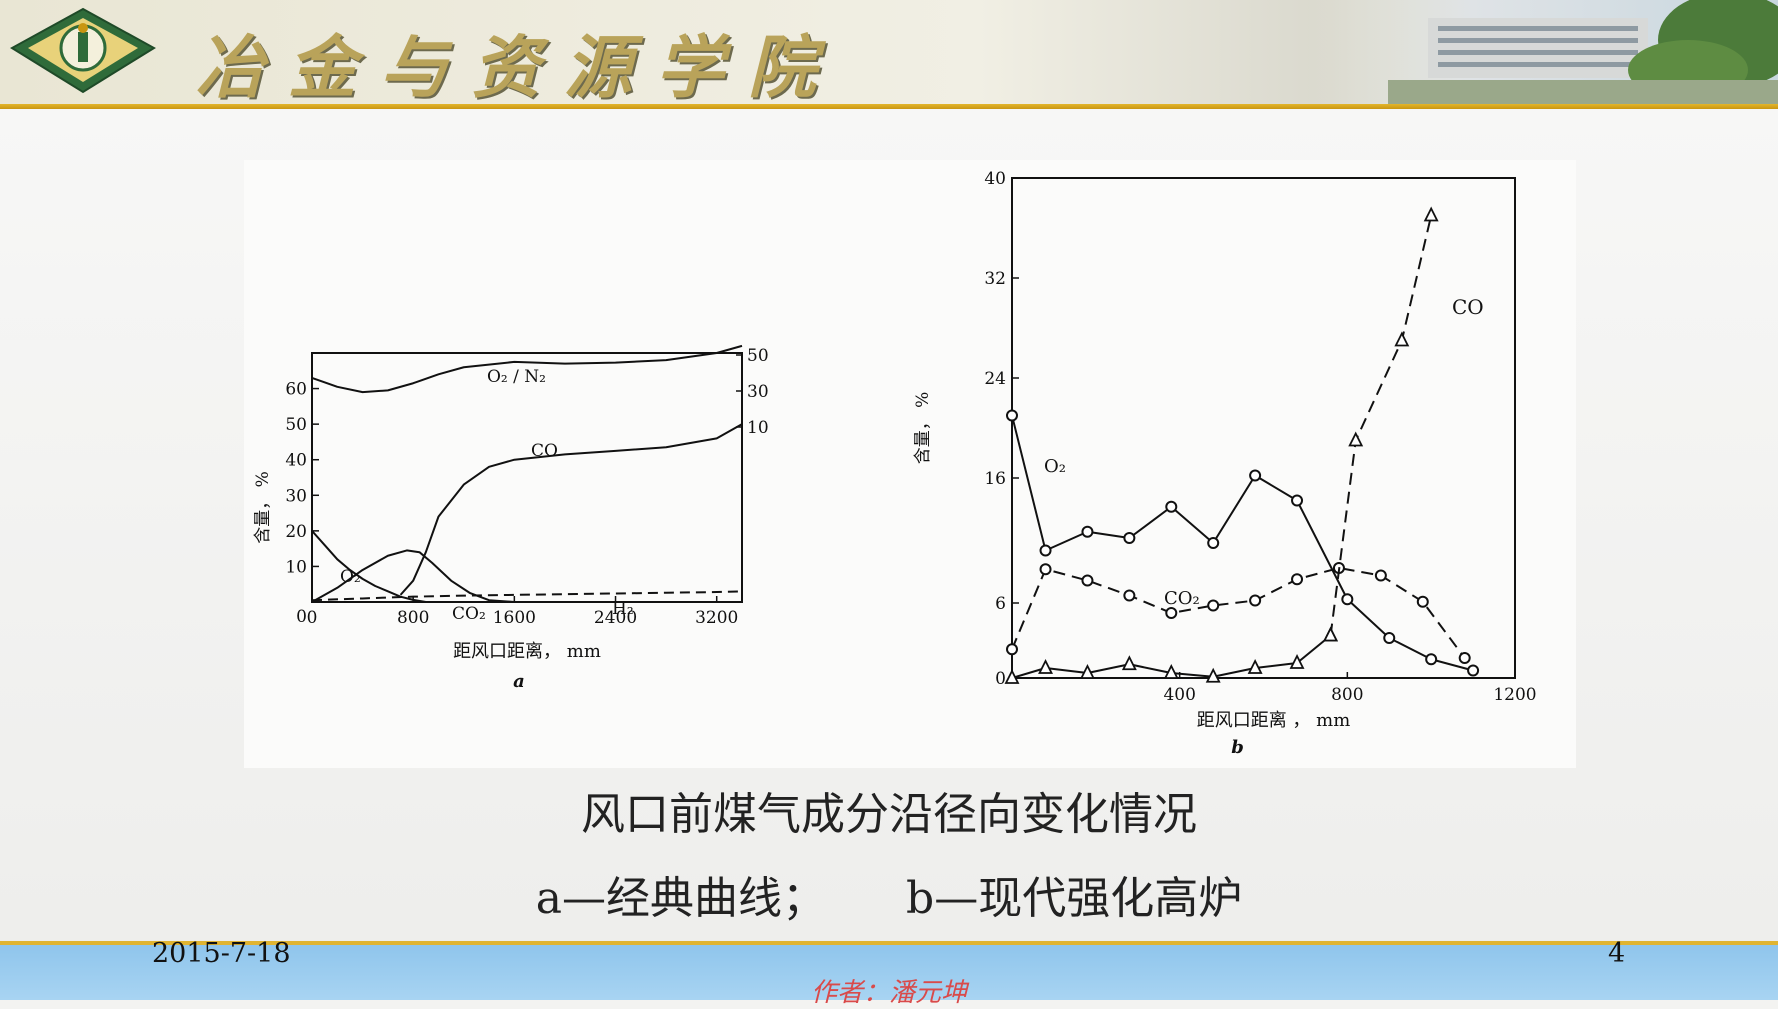 This screenshot has height=1009, width=1778. Describe the element at coordinates (1237, 747) in the screenshot. I see `chart-b-panel-label: b` at that location.